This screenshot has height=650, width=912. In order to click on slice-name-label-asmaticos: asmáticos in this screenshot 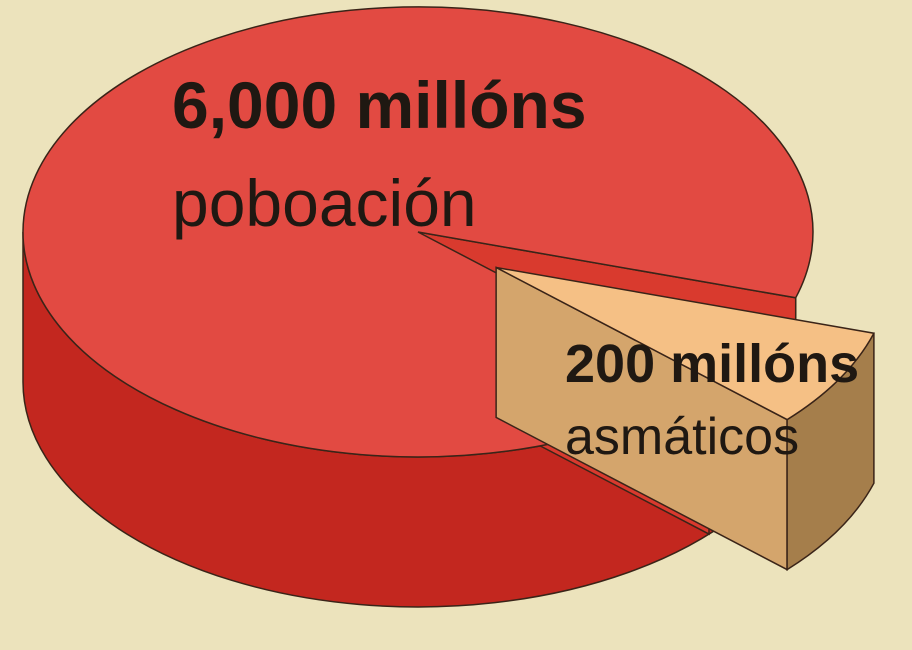, I will do `click(682, 437)`.